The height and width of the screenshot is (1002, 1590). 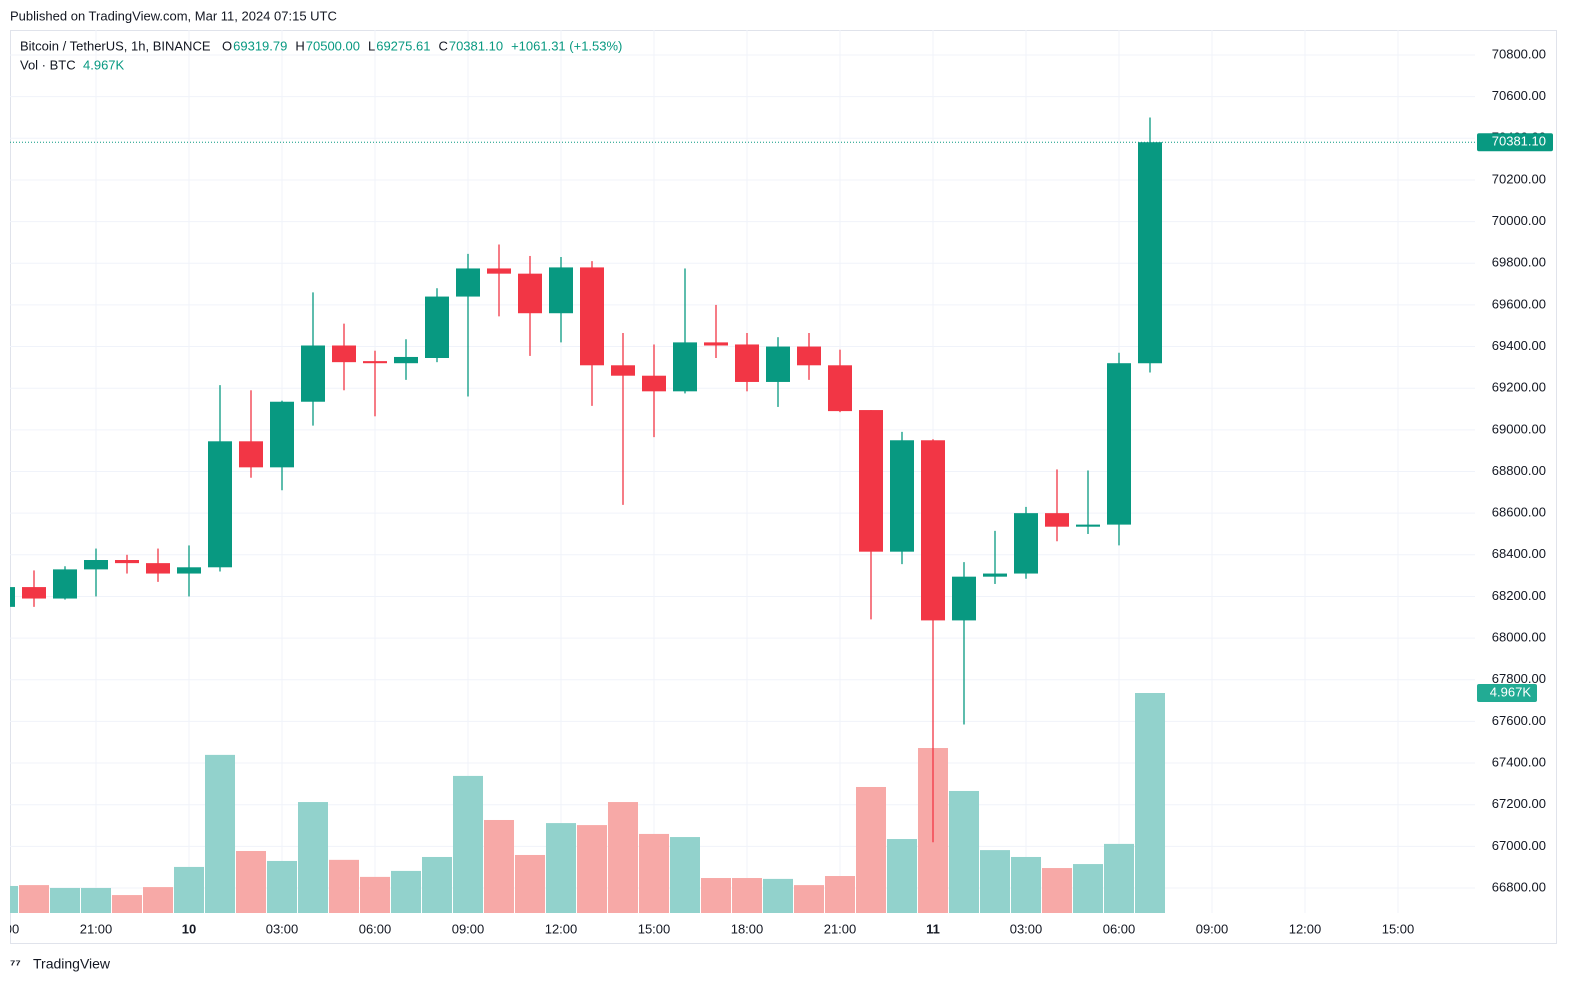 What do you see at coordinates (333, 45) in the screenshot?
I see `ohlc-value: 70500.00` at bounding box center [333, 45].